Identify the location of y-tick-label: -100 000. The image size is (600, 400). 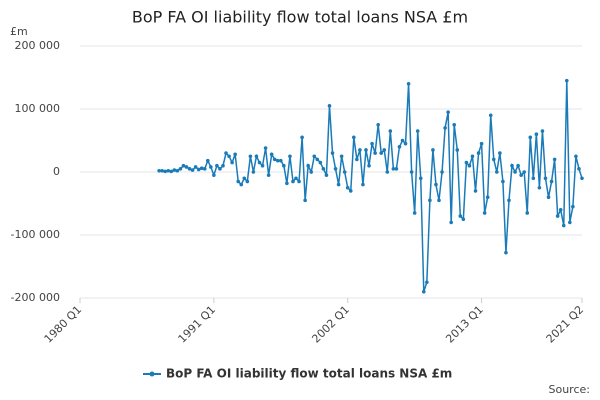
(35, 234).